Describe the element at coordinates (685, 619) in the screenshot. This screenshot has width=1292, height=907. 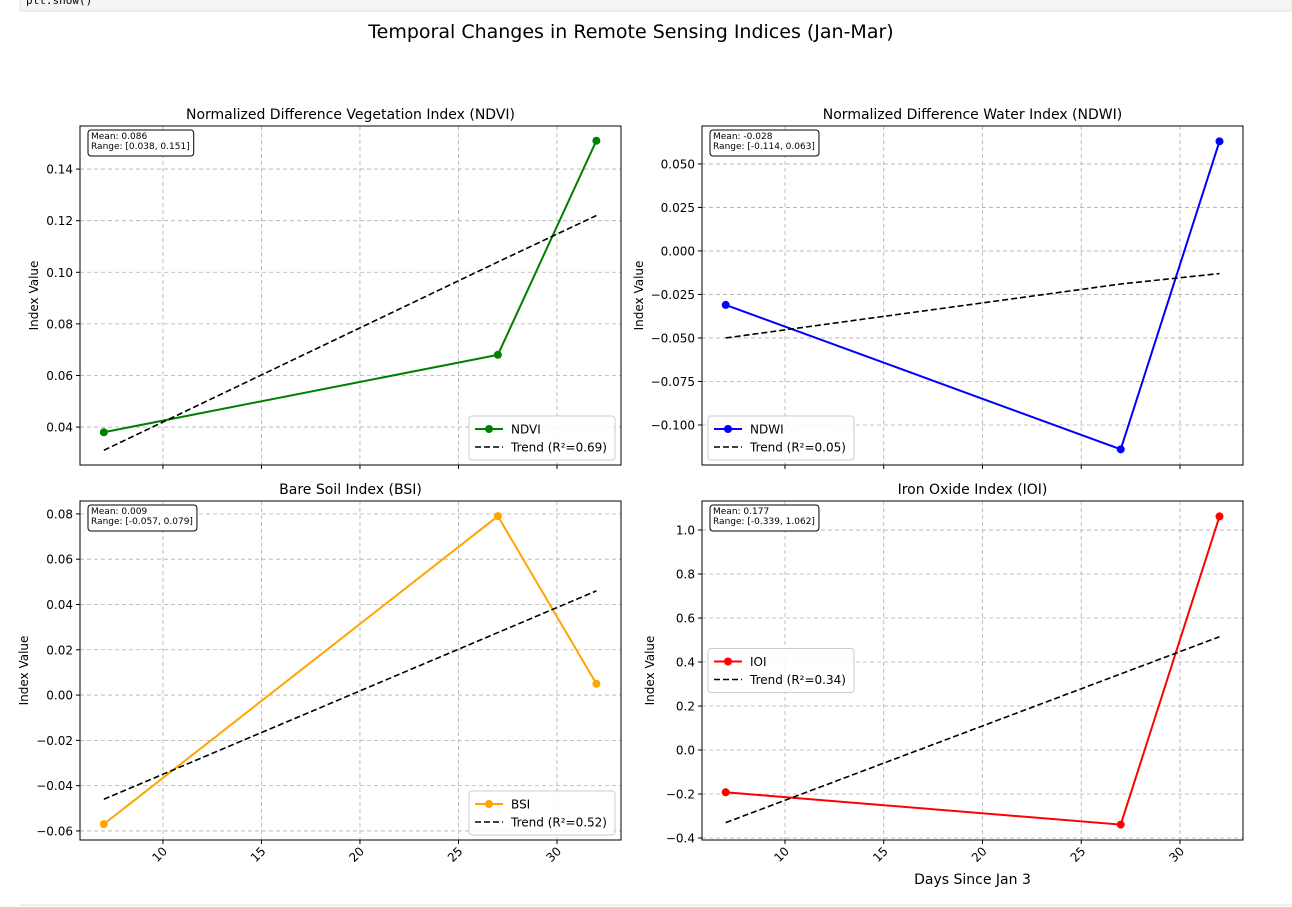
I see `y-tick-label: 0.6` at that location.